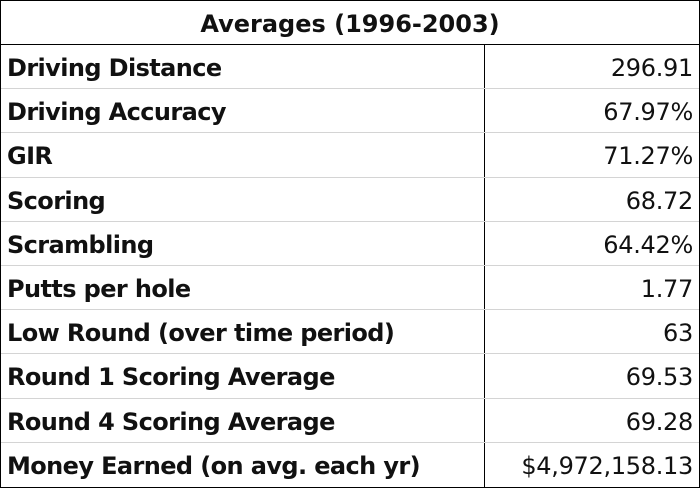  I want to click on table-row: Driving Accuracy 67.97%, so click(350, 111).